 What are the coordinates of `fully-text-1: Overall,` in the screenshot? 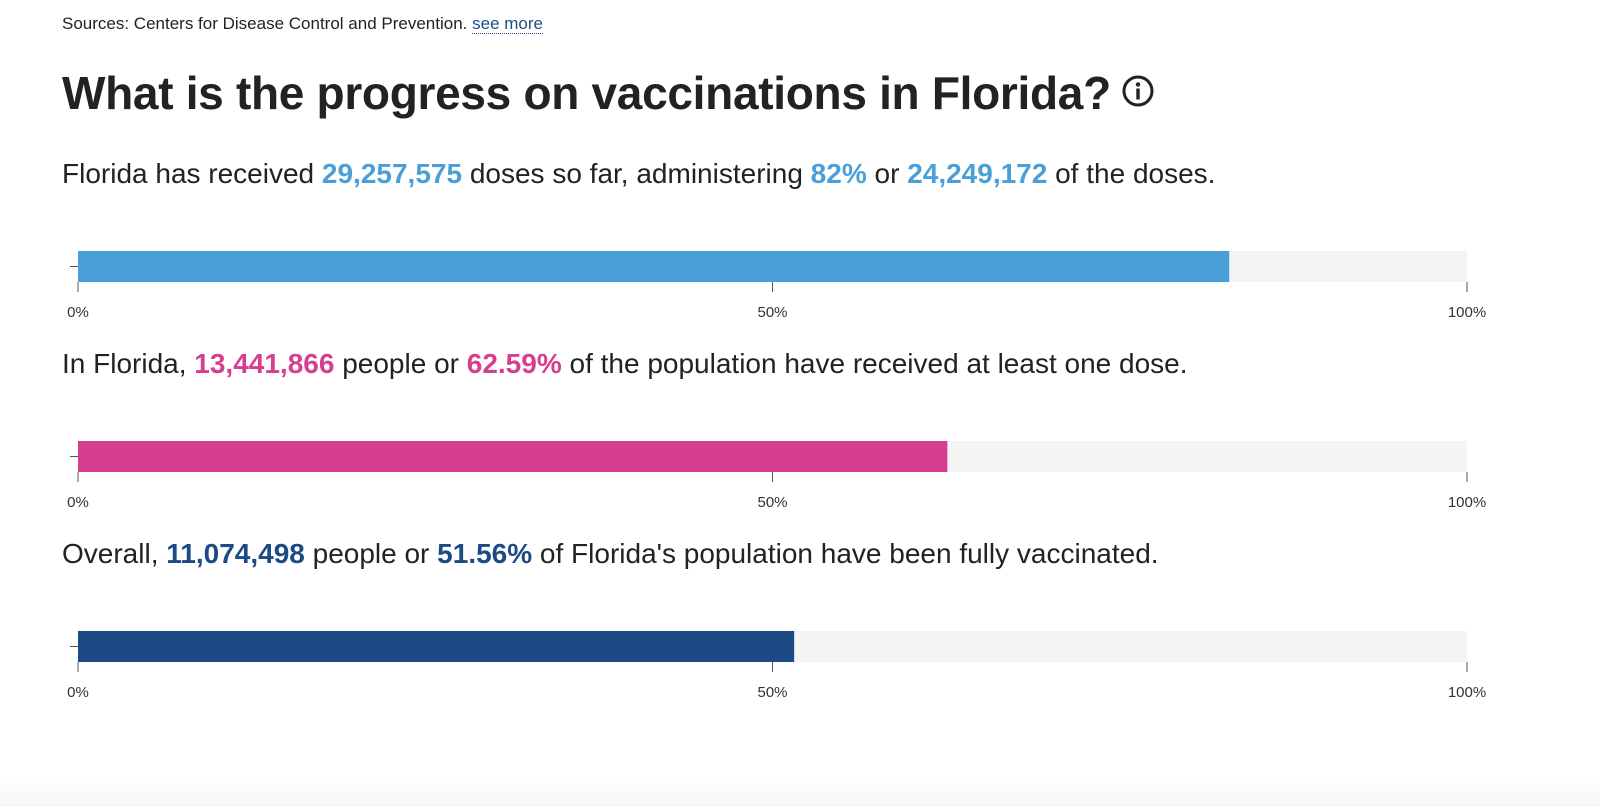 It's located at (114, 553).